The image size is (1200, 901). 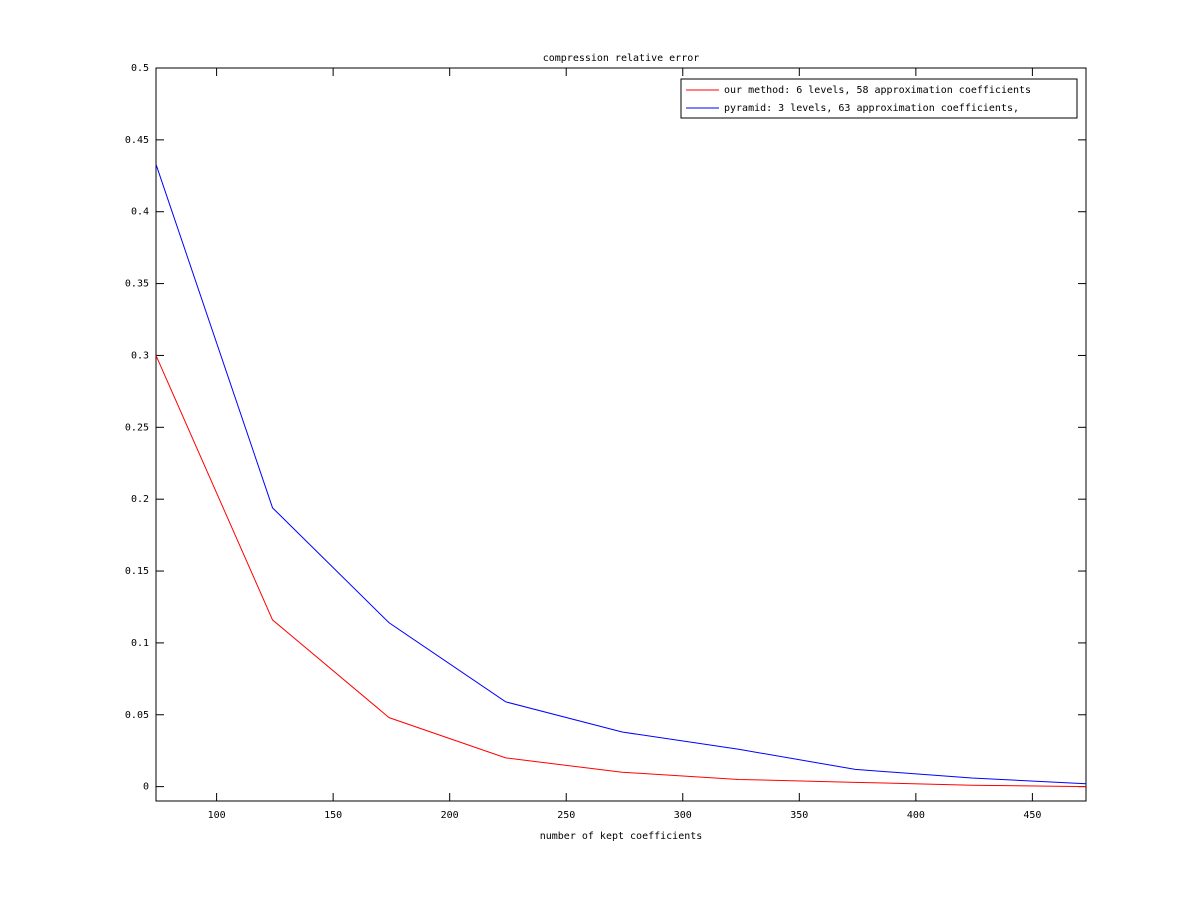 What do you see at coordinates (140, 643) in the screenshot?
I see `y-tick-label: 0.1` at bounding box center [140, 643].